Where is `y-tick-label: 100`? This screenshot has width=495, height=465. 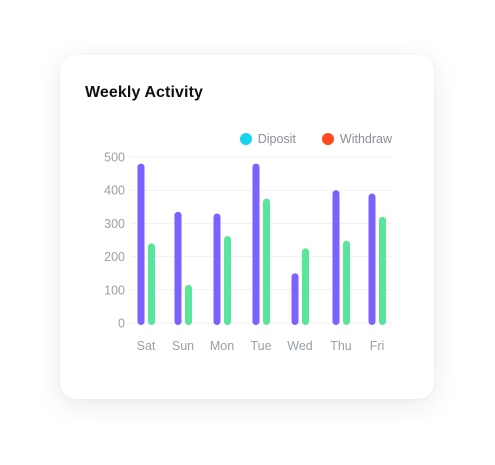 y-tick-label: 100 is located at coordinates (114, 290).